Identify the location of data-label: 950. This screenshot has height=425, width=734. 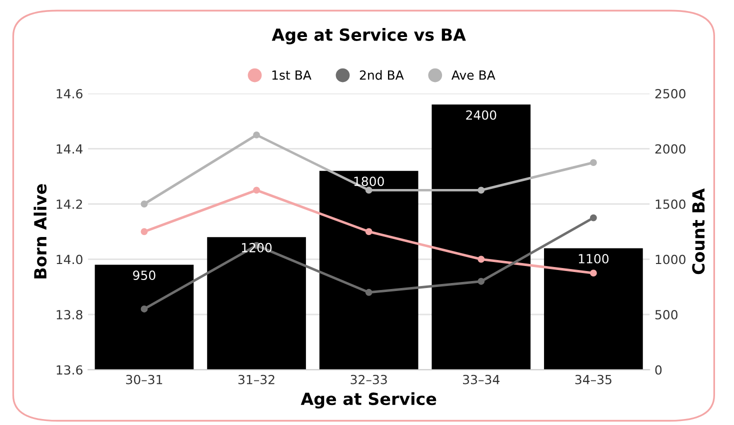
(144, 275).